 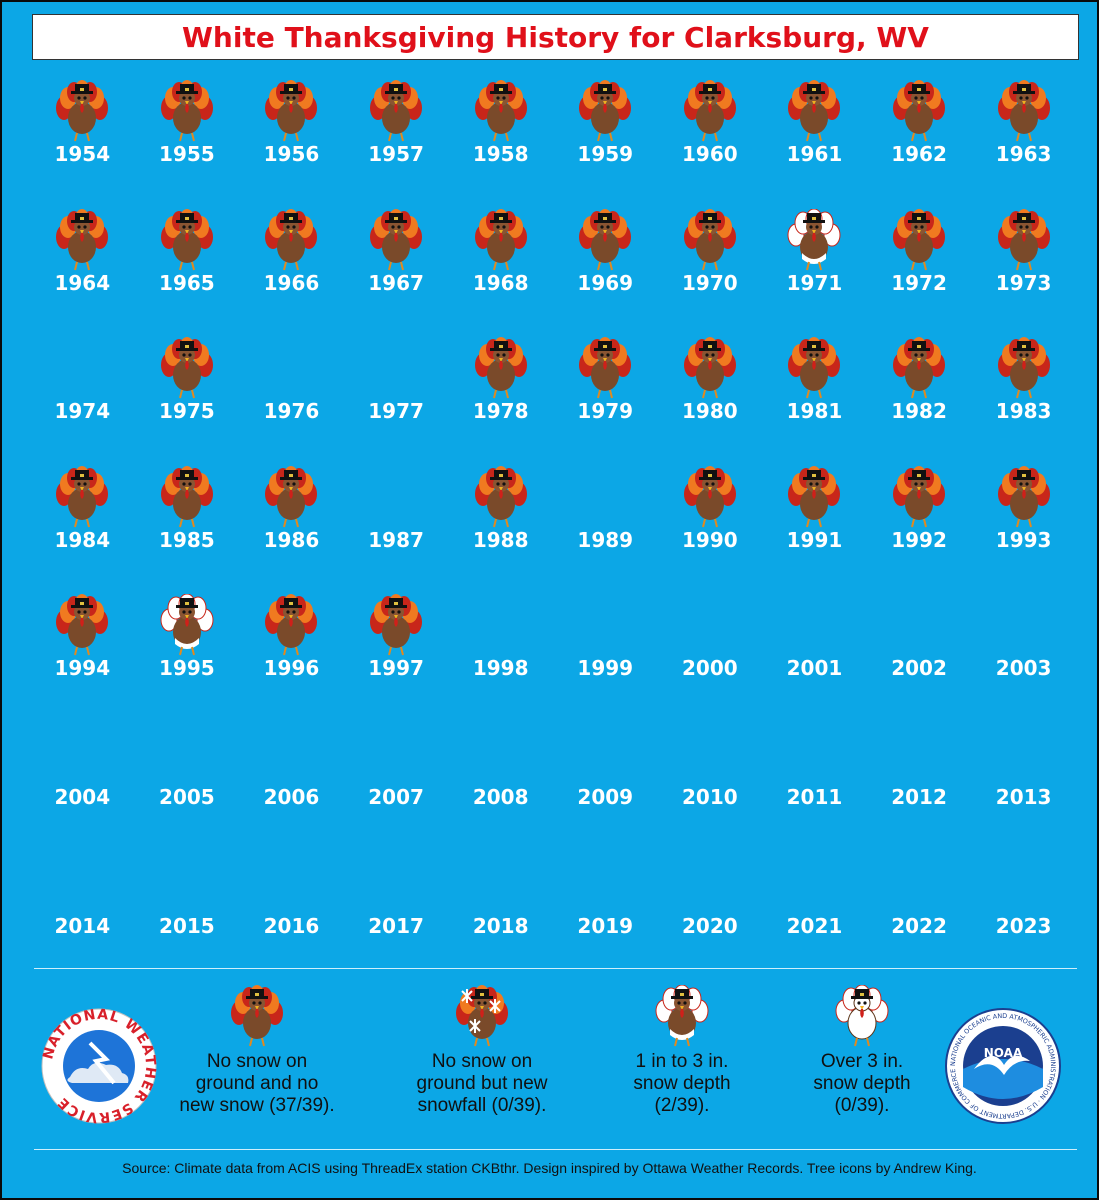 I want to click on year-cell: 2010, so click(x=710, y=779).